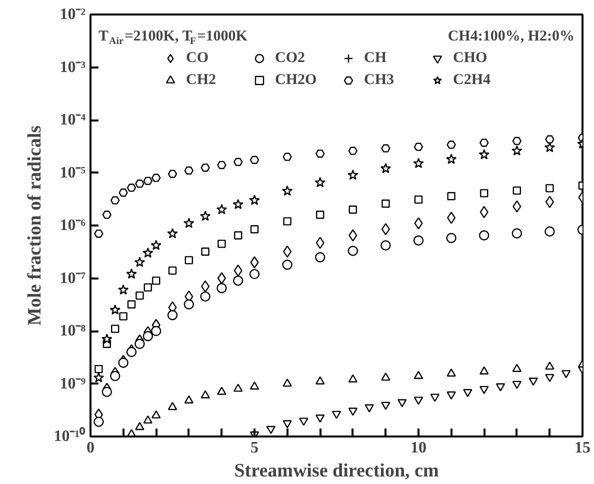 This screenshot has height=484, width=594. What do you see at coordinates (70, 436) in the screenshot?
I see `y-tick-label: 10⁻¹⁰` at bounding box center [70, 436].